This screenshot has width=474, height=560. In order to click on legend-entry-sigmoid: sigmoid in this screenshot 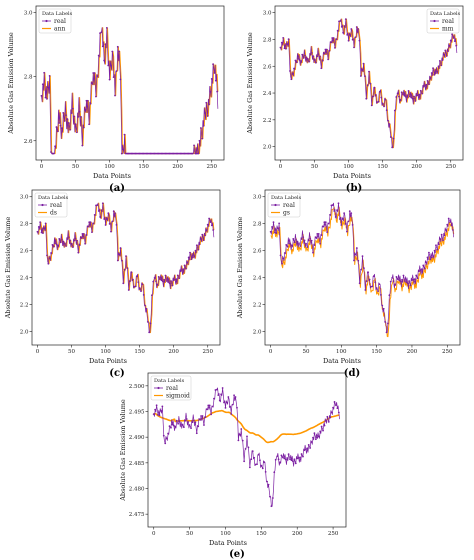, I will do `click(178, 396)`.